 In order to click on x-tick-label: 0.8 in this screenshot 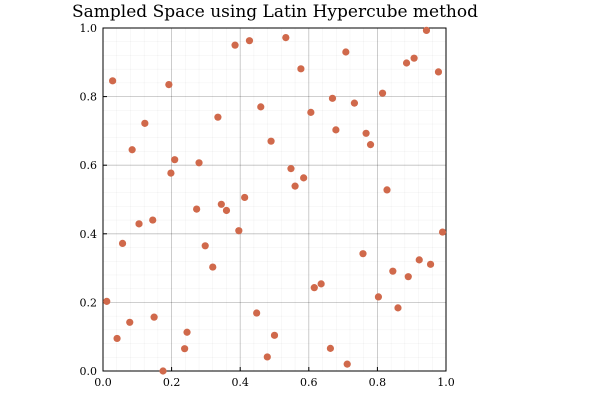, I will do `click(378, 382)`.